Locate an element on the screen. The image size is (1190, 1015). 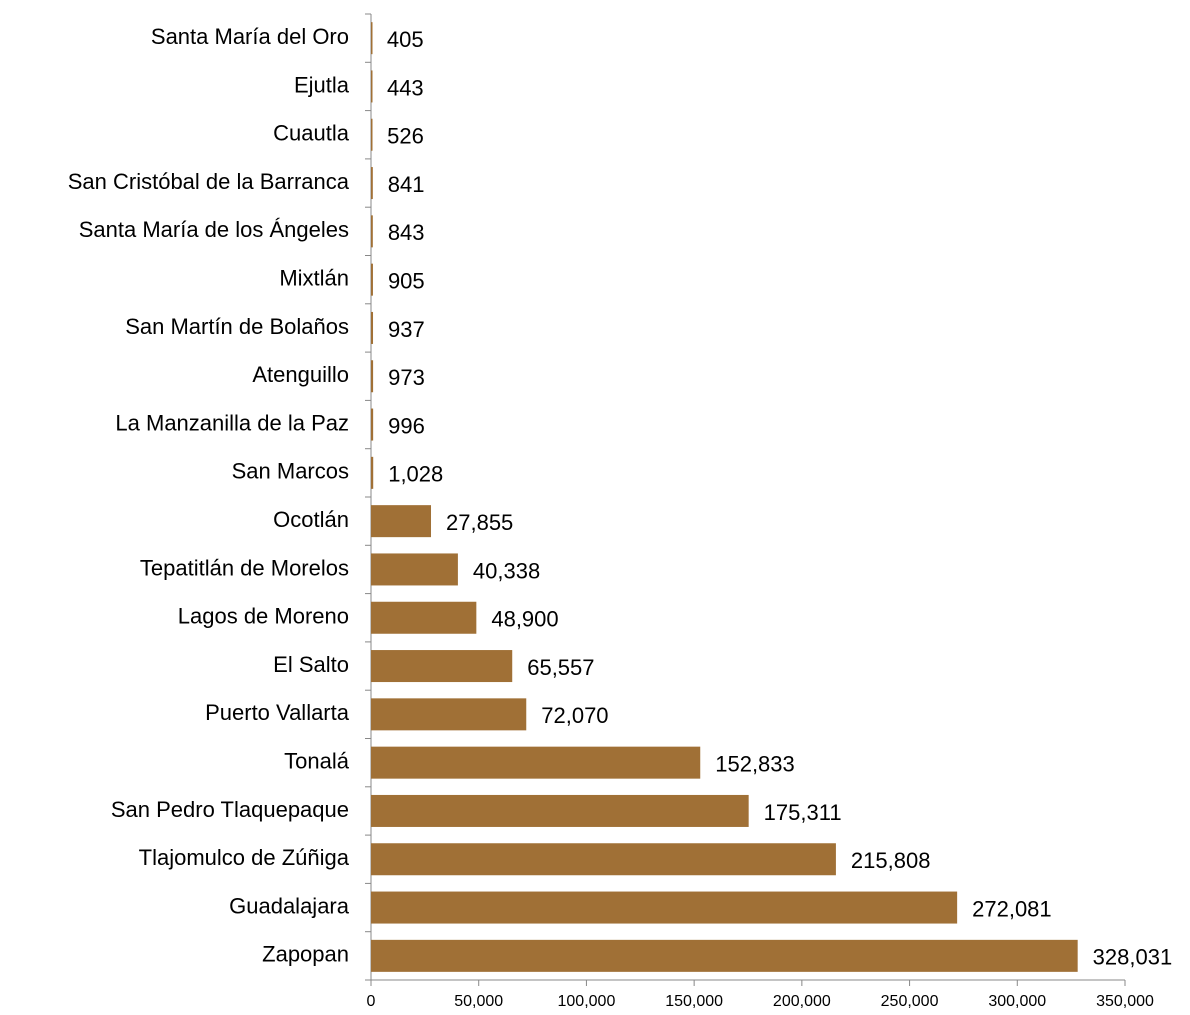
y-tick-label: Tonalá is located at coordinates (317, 760).